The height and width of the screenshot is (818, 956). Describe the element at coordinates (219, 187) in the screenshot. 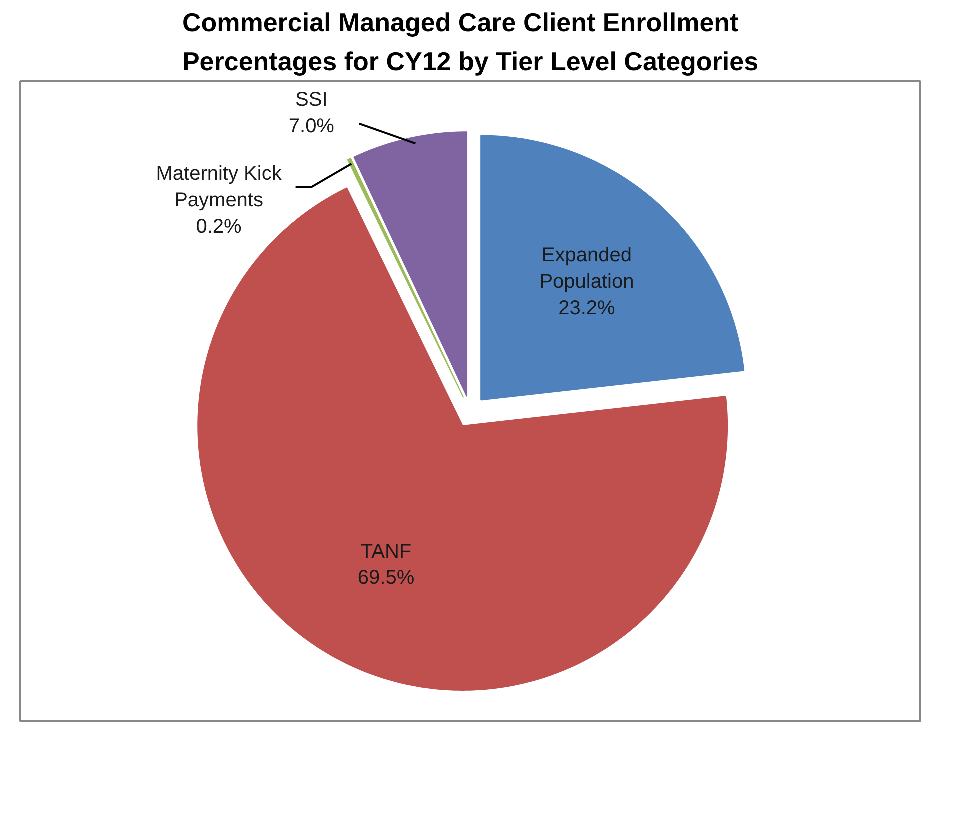

I see `slice-label: Maternity Kick Payments` at that location.